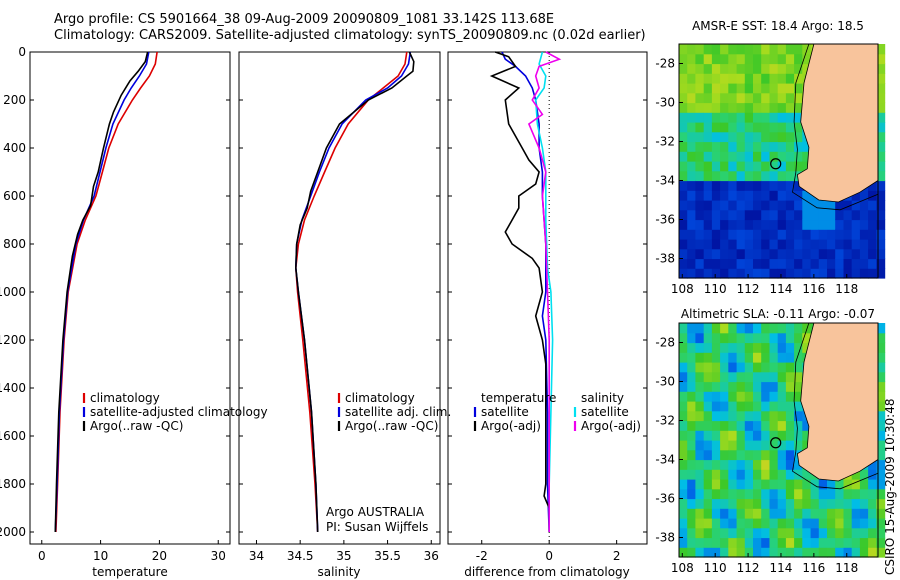 The height and width of the screenshot is (580, 900). Describe the element at coordinates (14, 148) in the screenshot. I see `y-tick-label: 400` at that location.